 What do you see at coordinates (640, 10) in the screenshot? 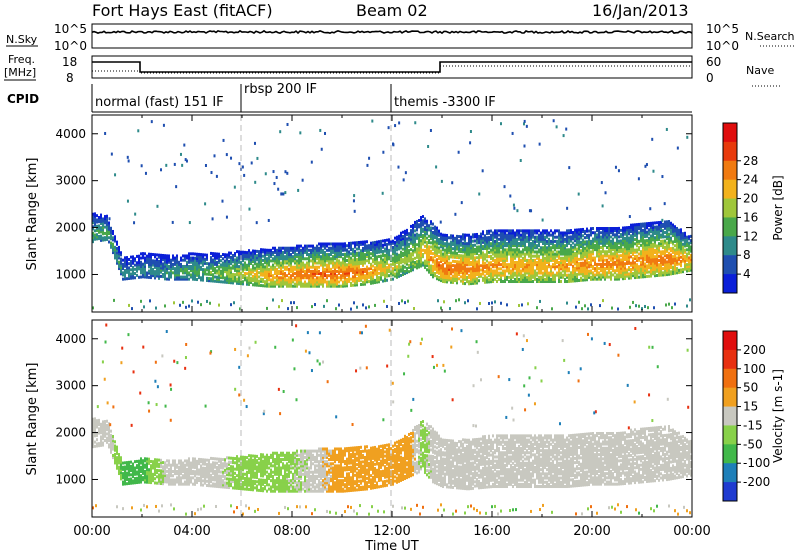
I see `date-title: 16/Jan/2013` at bounding box center [640, 10].